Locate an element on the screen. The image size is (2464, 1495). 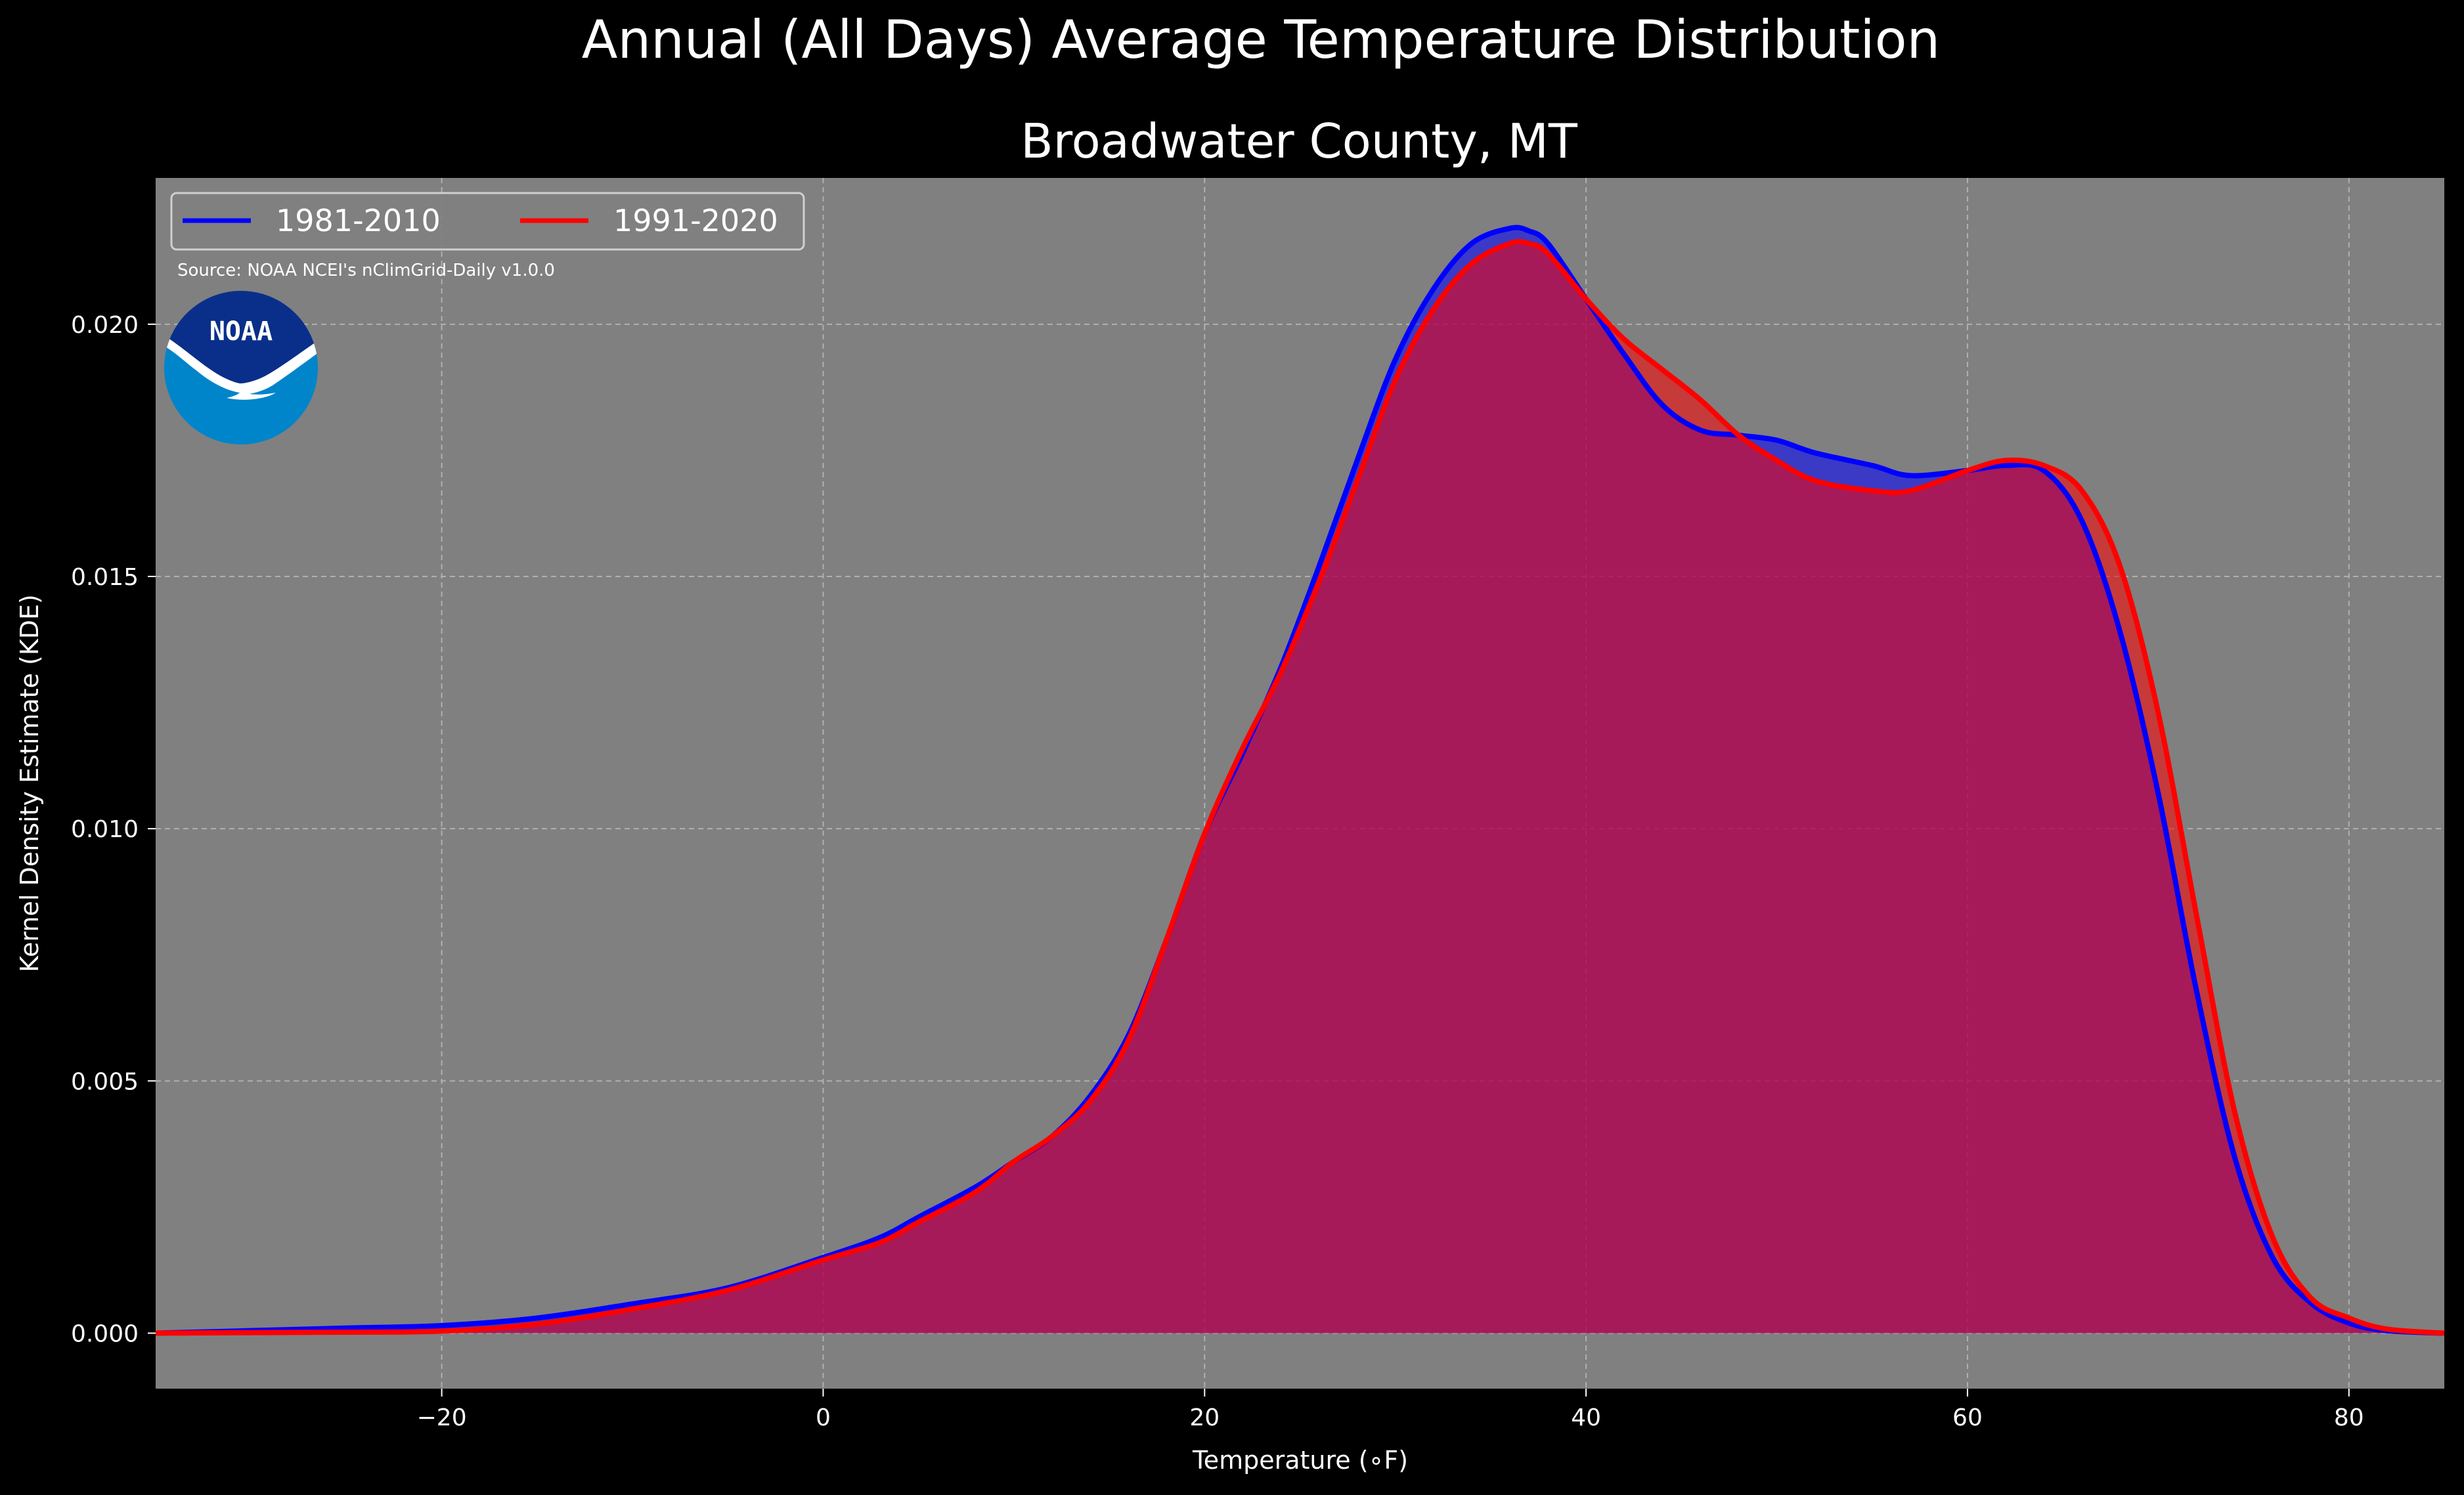
seagull-icon is located at coordinates (241, 366).